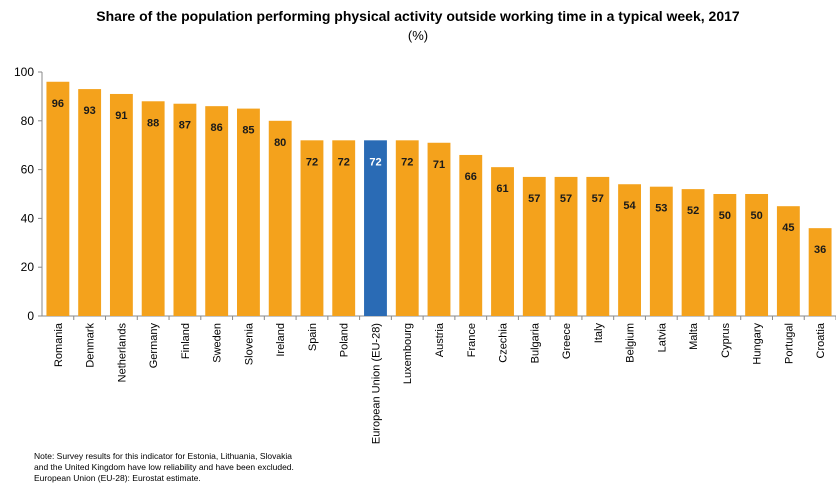  Describe the element at coordinates (661, 209) in the screenshot. I see `data-label: 53` at that location.